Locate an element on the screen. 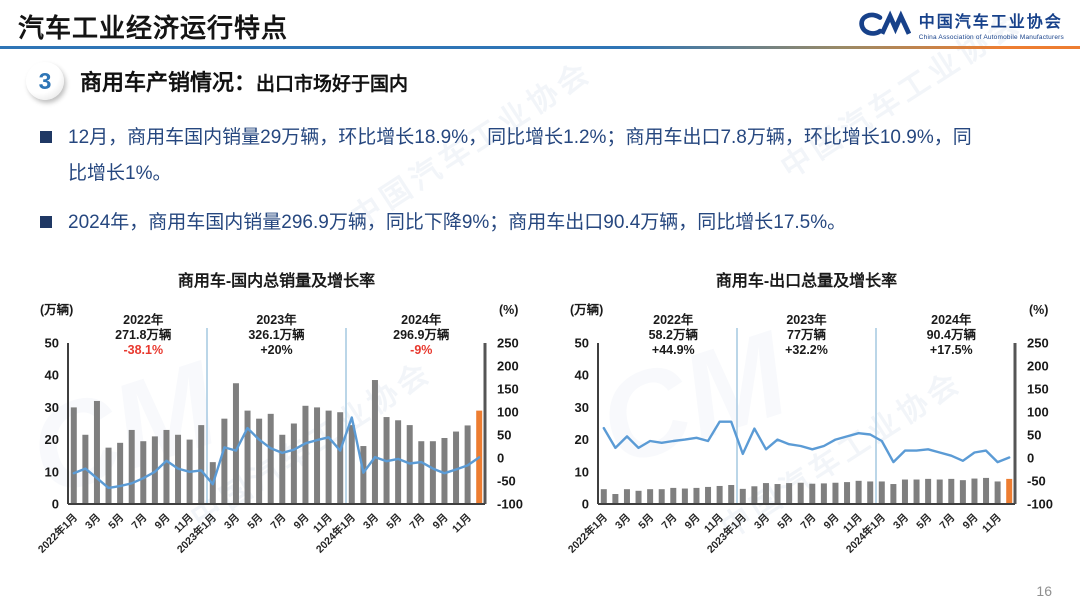 This screenshot has height=607, width=1080. svg-text: -9% is located at coordinates (421, 350).